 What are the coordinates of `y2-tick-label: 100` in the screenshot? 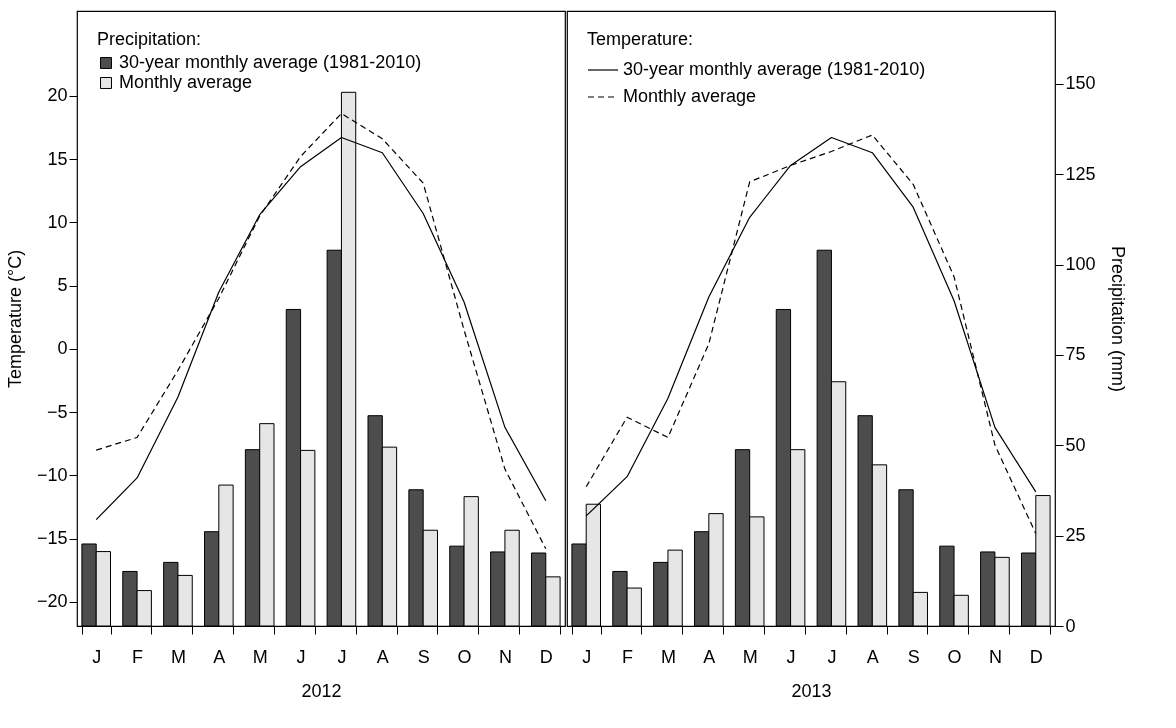 It's located at (1080, 264).